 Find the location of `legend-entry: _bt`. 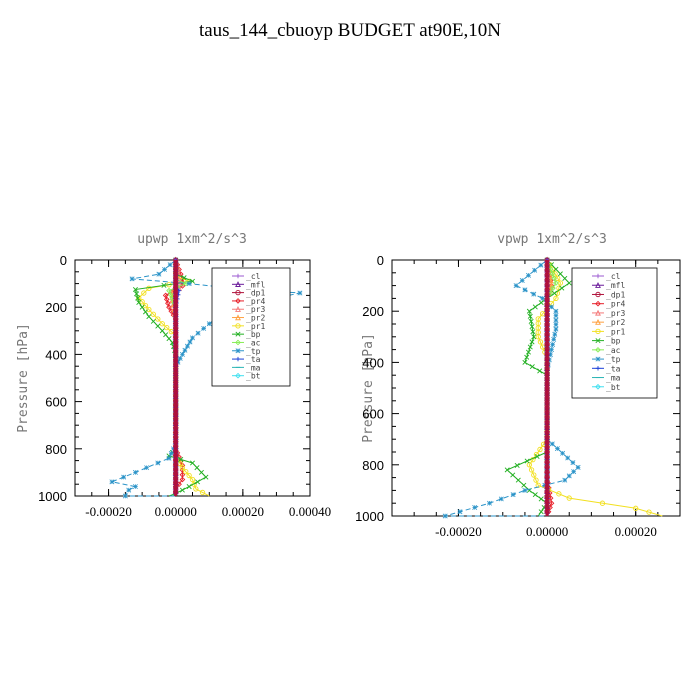

legend-entry: _bt is located at coordinates (246, 376).